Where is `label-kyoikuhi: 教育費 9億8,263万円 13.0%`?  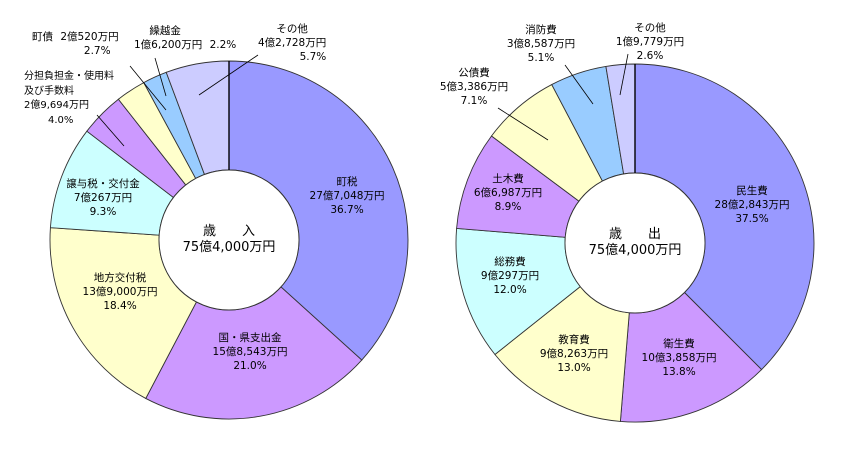
label-kyoikuhi: 教育費 9億8,263万円 13.0% is located at coordinates (574, 354).